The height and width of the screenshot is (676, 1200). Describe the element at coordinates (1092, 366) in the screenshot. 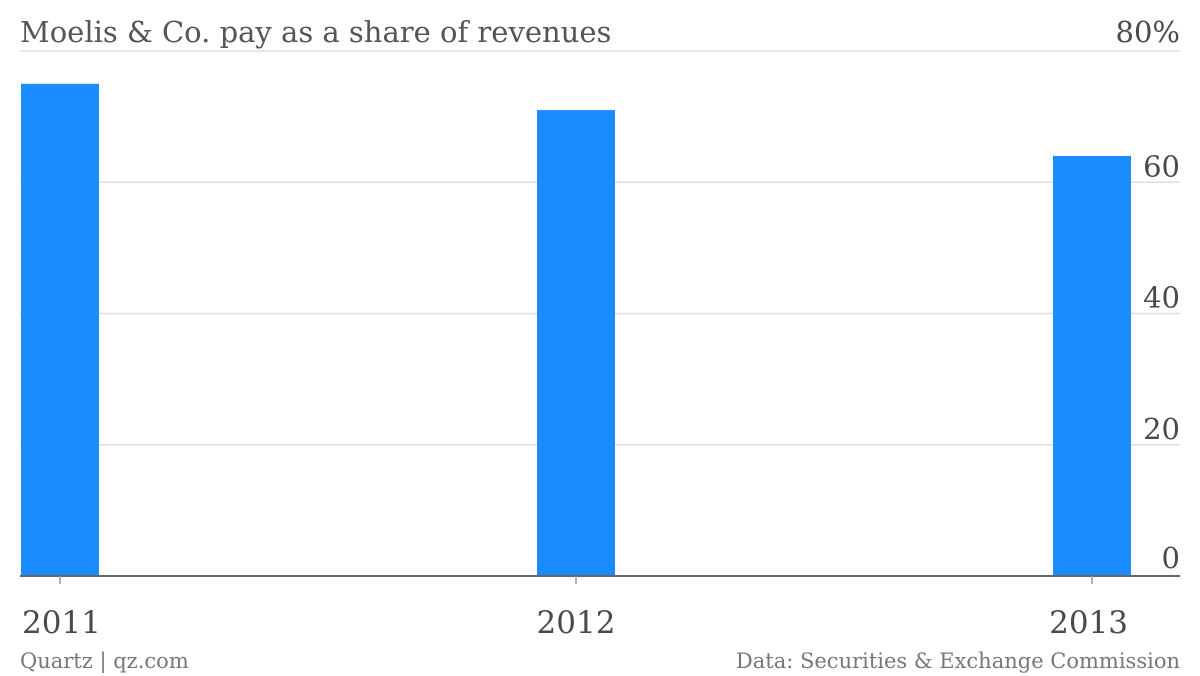

I see `bar-2013` at that location.